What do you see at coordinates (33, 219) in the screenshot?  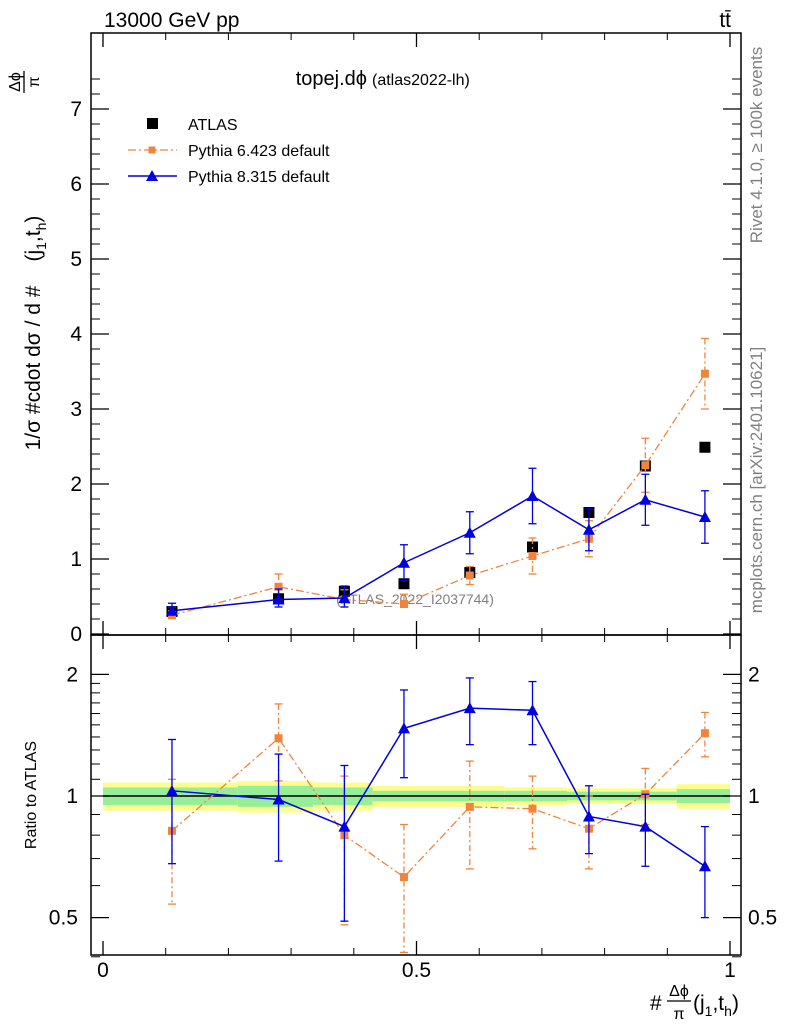 I see `ylabel-d: )` at bounding box center [33, 219].